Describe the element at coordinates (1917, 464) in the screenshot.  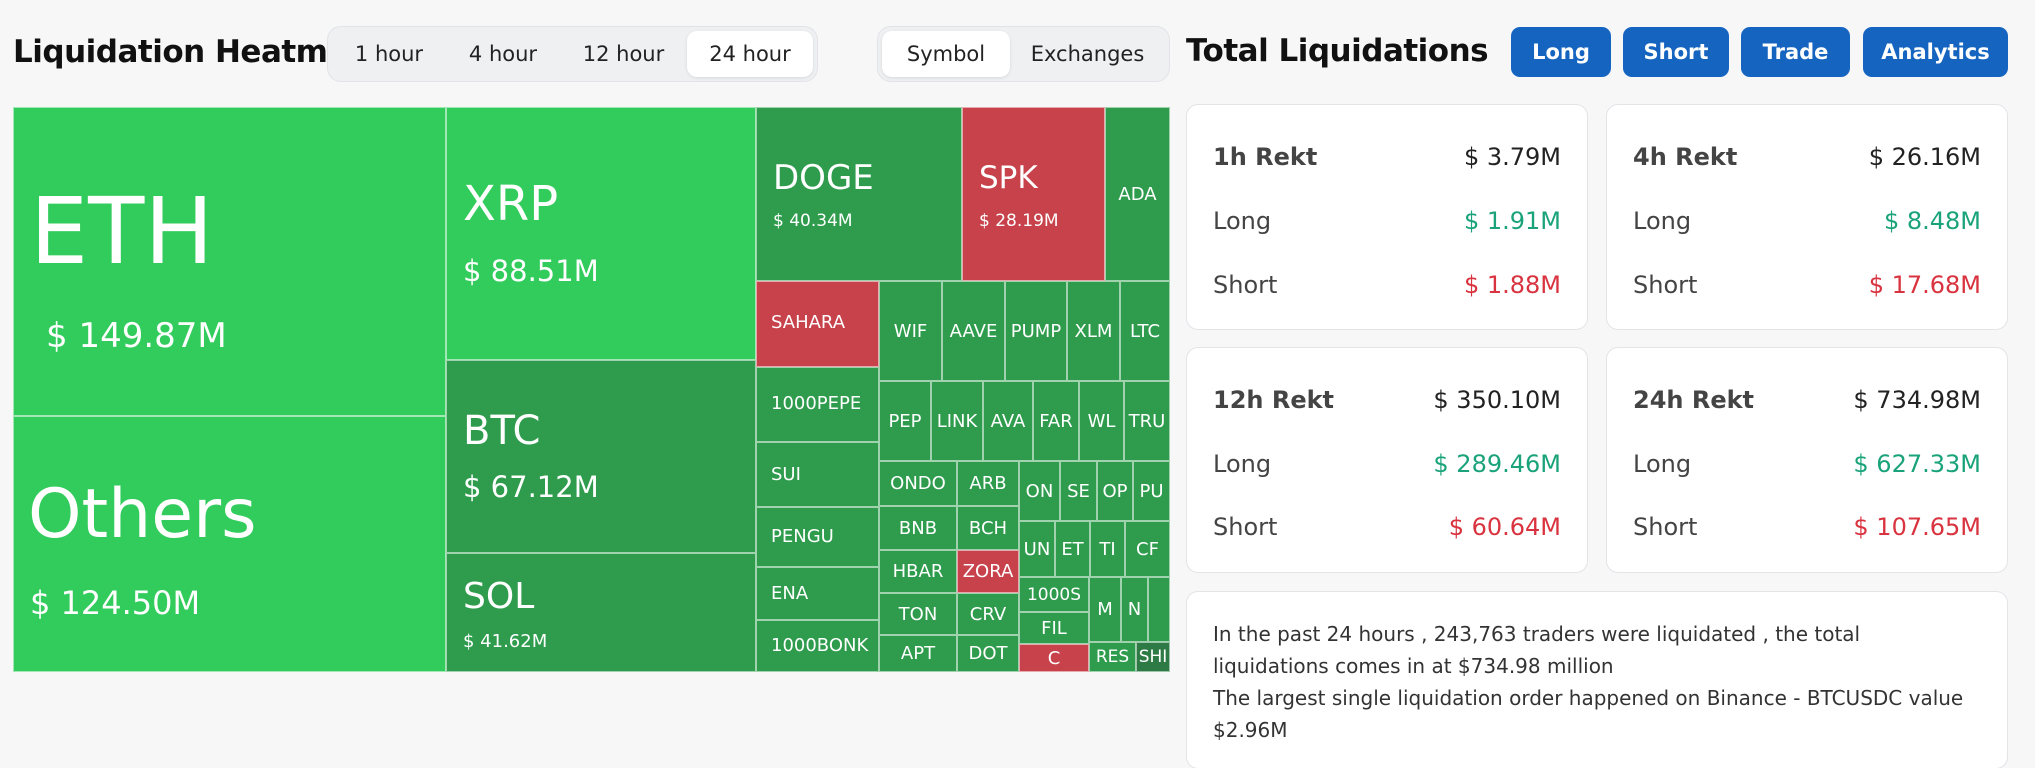
I see `long-value: $ 627.33M` at that location.